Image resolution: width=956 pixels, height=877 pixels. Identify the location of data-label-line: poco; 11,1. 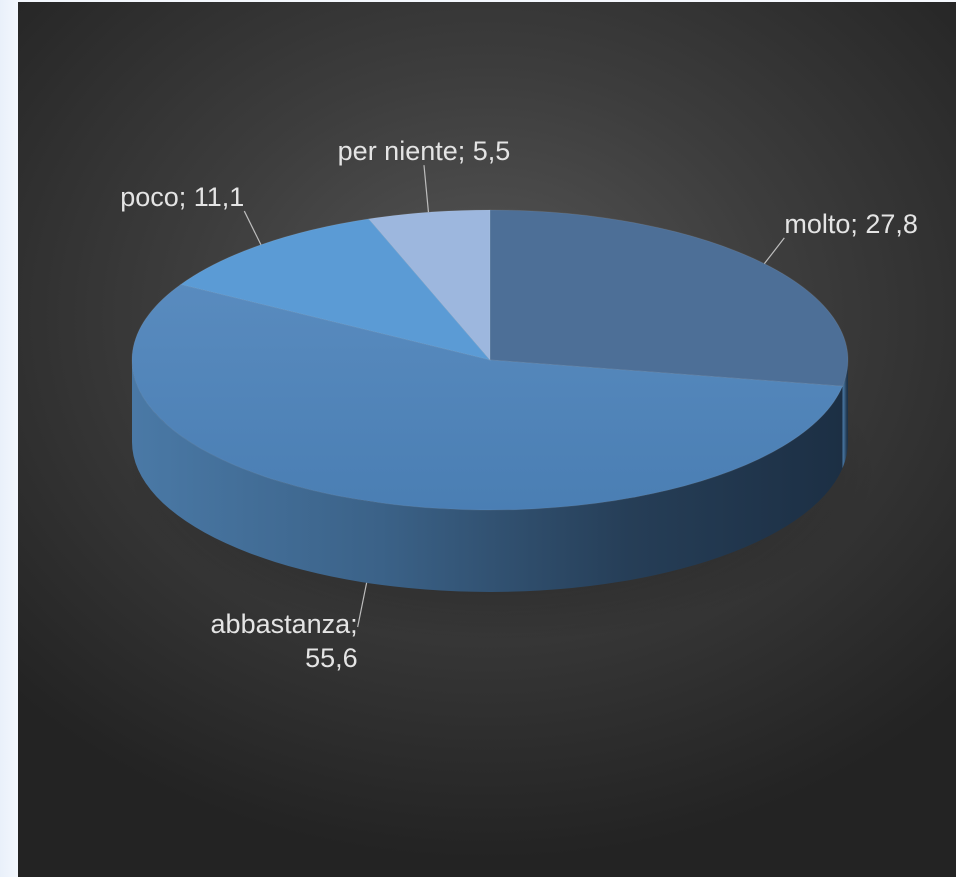
(182, 197).